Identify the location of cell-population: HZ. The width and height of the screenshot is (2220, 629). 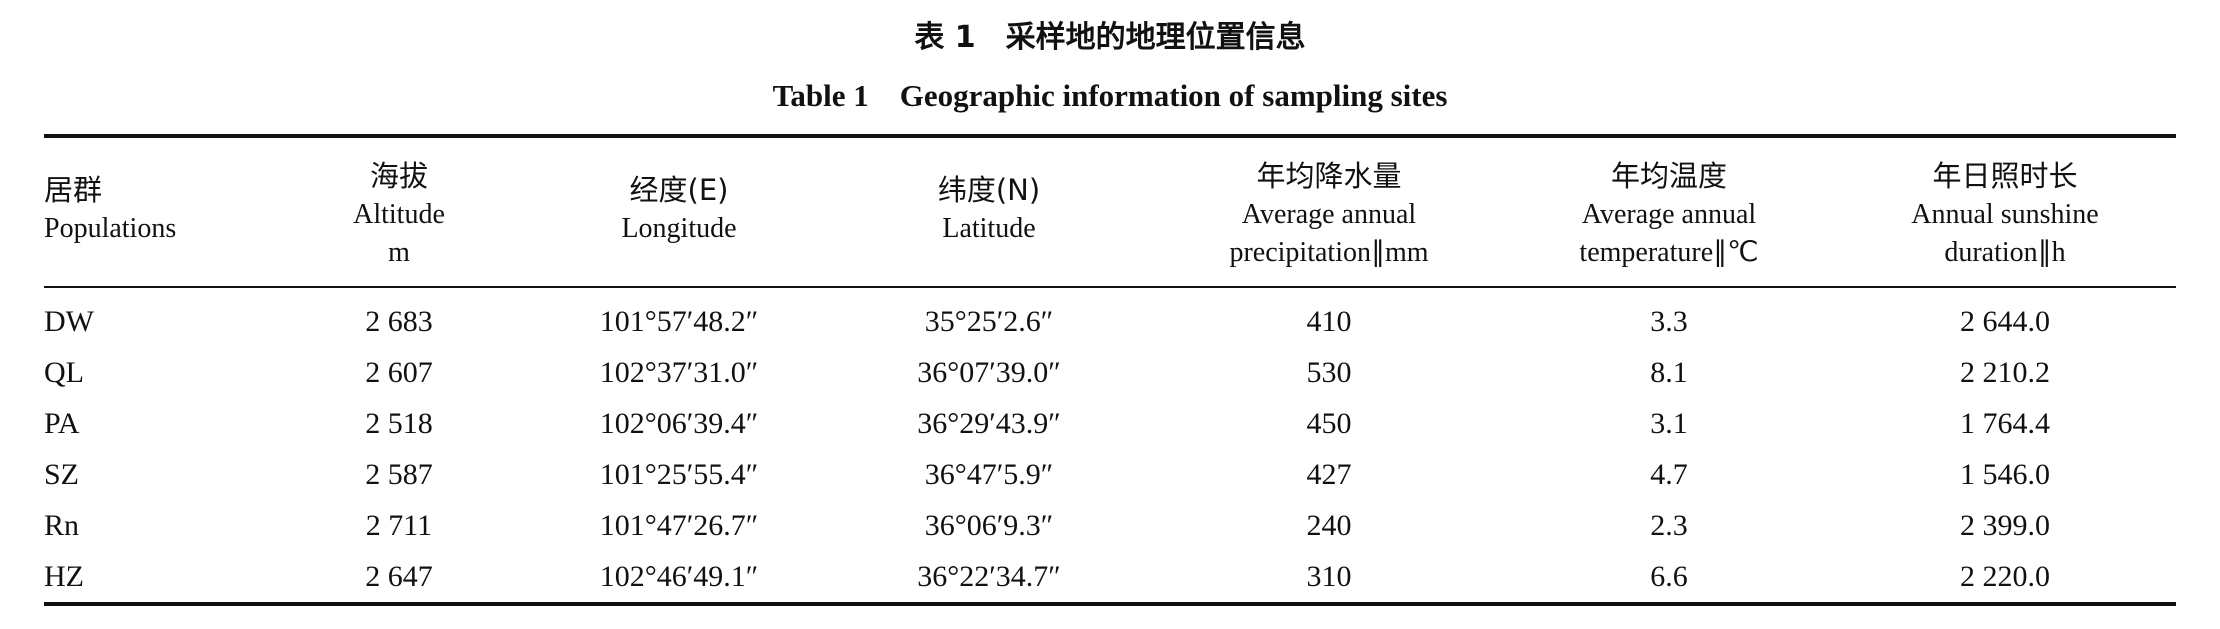
(64, 576).